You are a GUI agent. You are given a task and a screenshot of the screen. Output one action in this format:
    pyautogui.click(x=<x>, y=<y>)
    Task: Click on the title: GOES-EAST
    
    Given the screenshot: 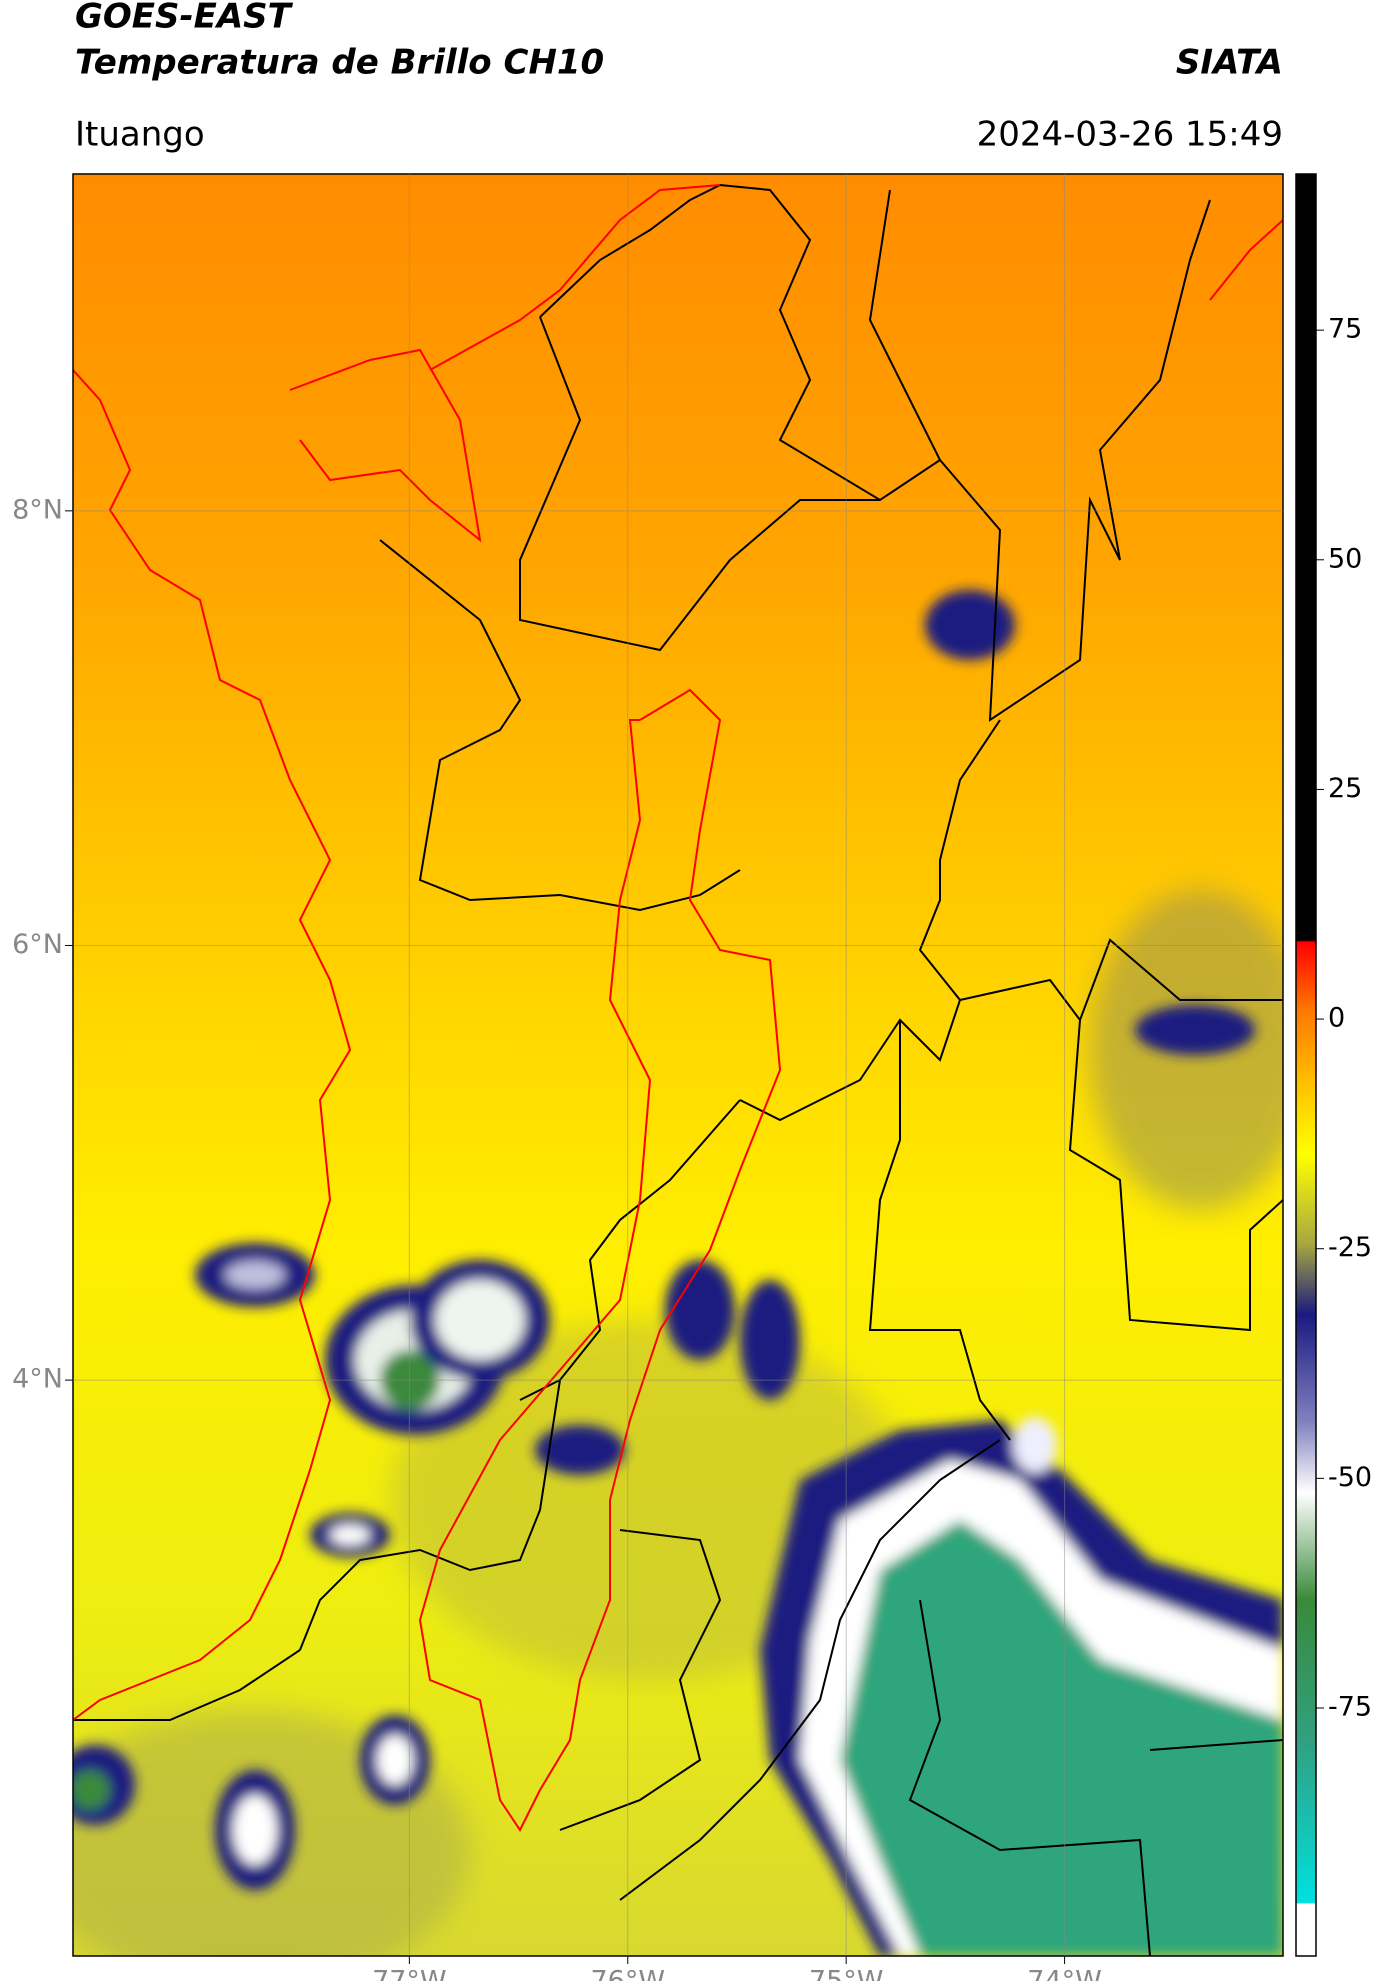 What is the action you would take?
    pyautogui.click(x=184, y=18)
    